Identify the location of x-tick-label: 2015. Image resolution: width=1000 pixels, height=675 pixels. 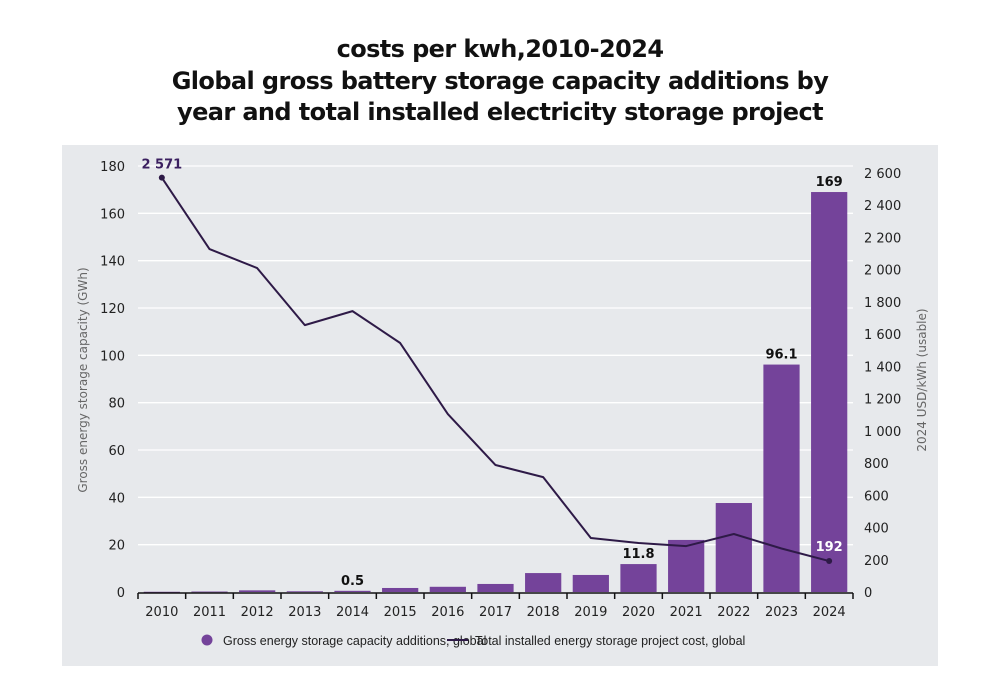
(400, 612).